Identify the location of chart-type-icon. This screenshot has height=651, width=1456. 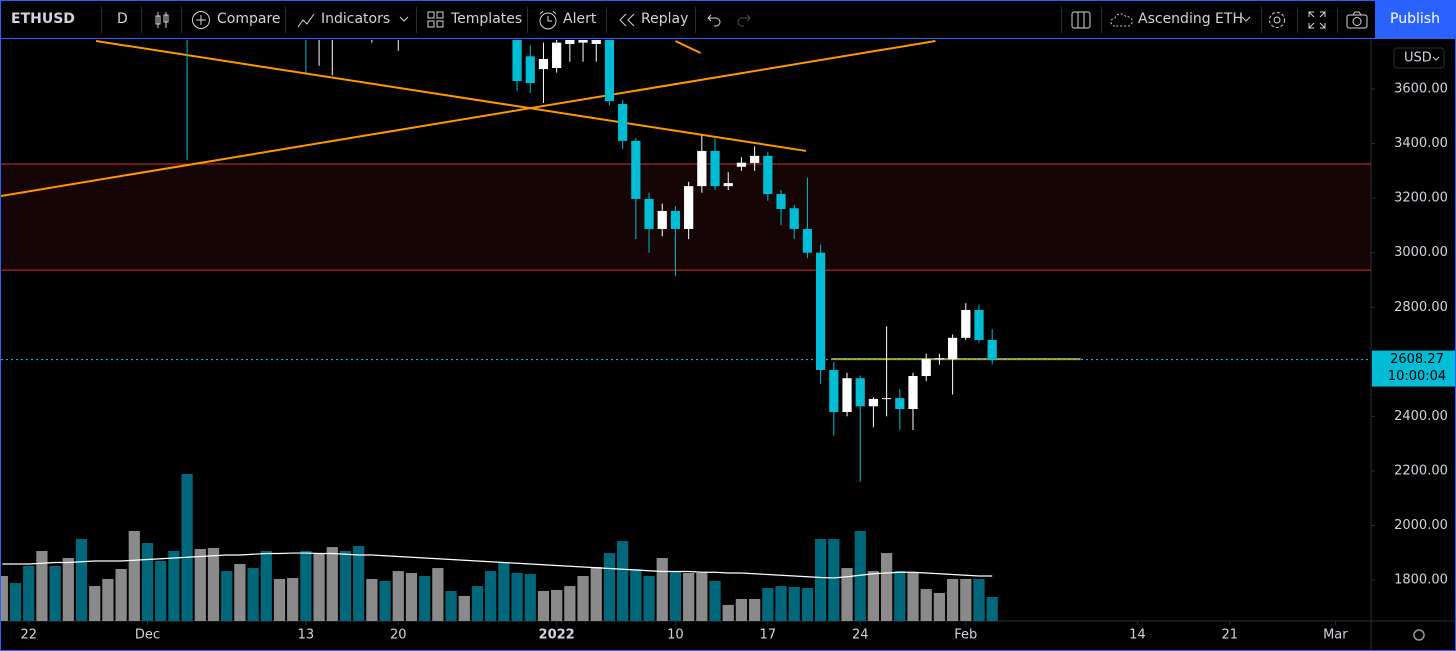
(162, 20).